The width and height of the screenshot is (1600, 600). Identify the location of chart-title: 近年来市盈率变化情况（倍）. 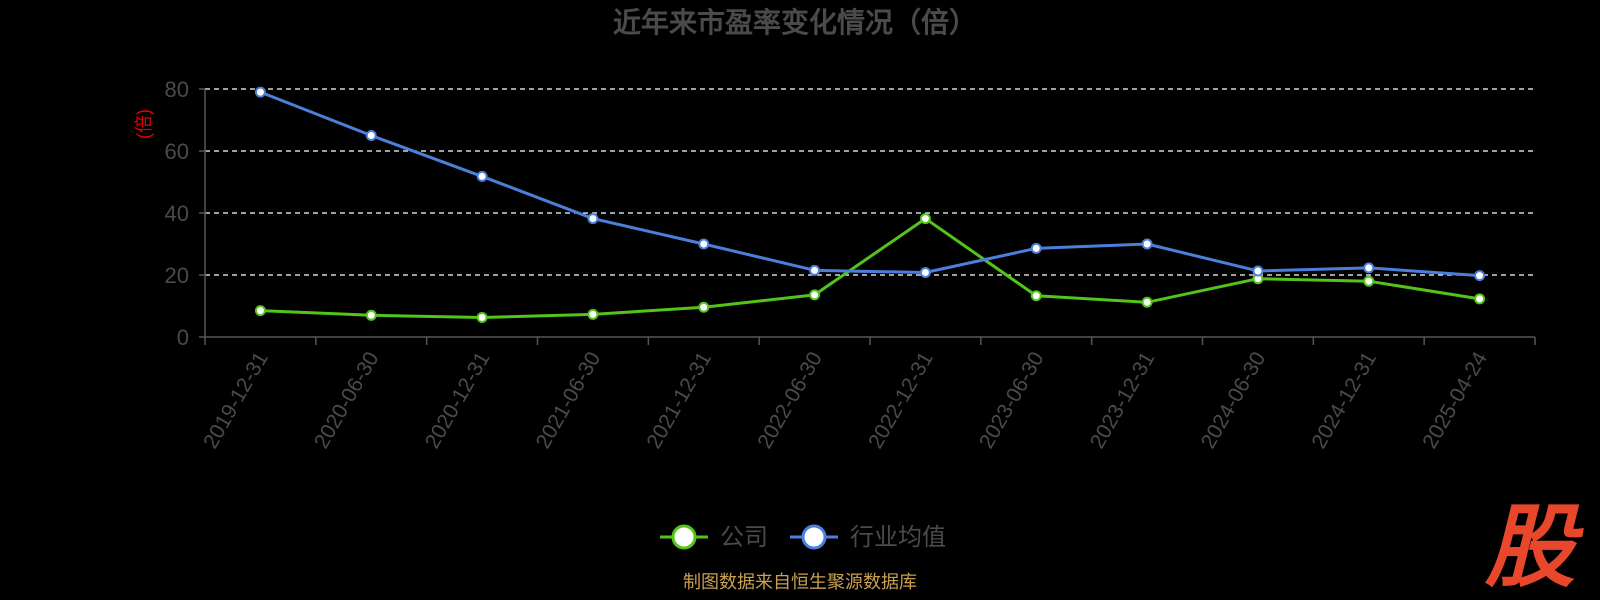
(795, 22).